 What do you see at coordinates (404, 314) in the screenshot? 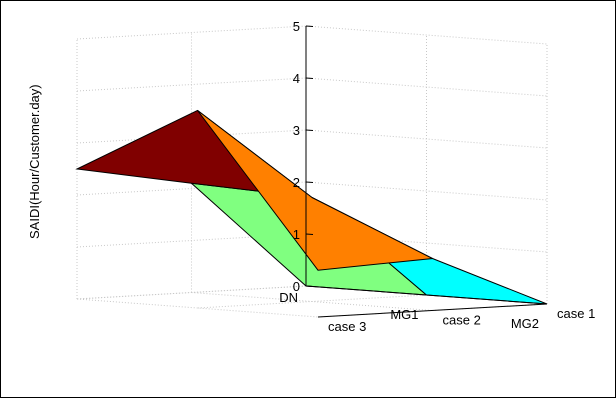
I see `x-tick-label: MG1` at bounding box center [404, 314].